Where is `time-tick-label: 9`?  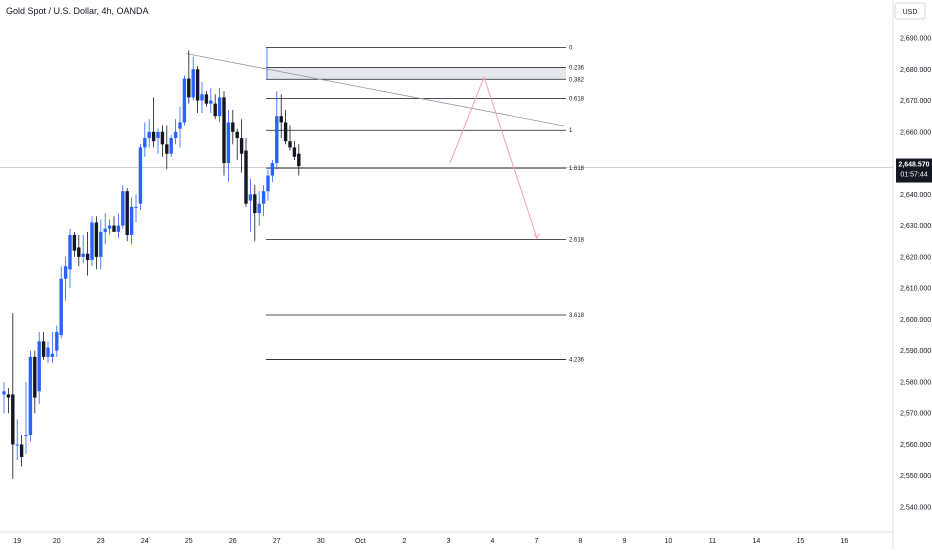 time-tick-label: 9 is located at coordinates (624, 541).